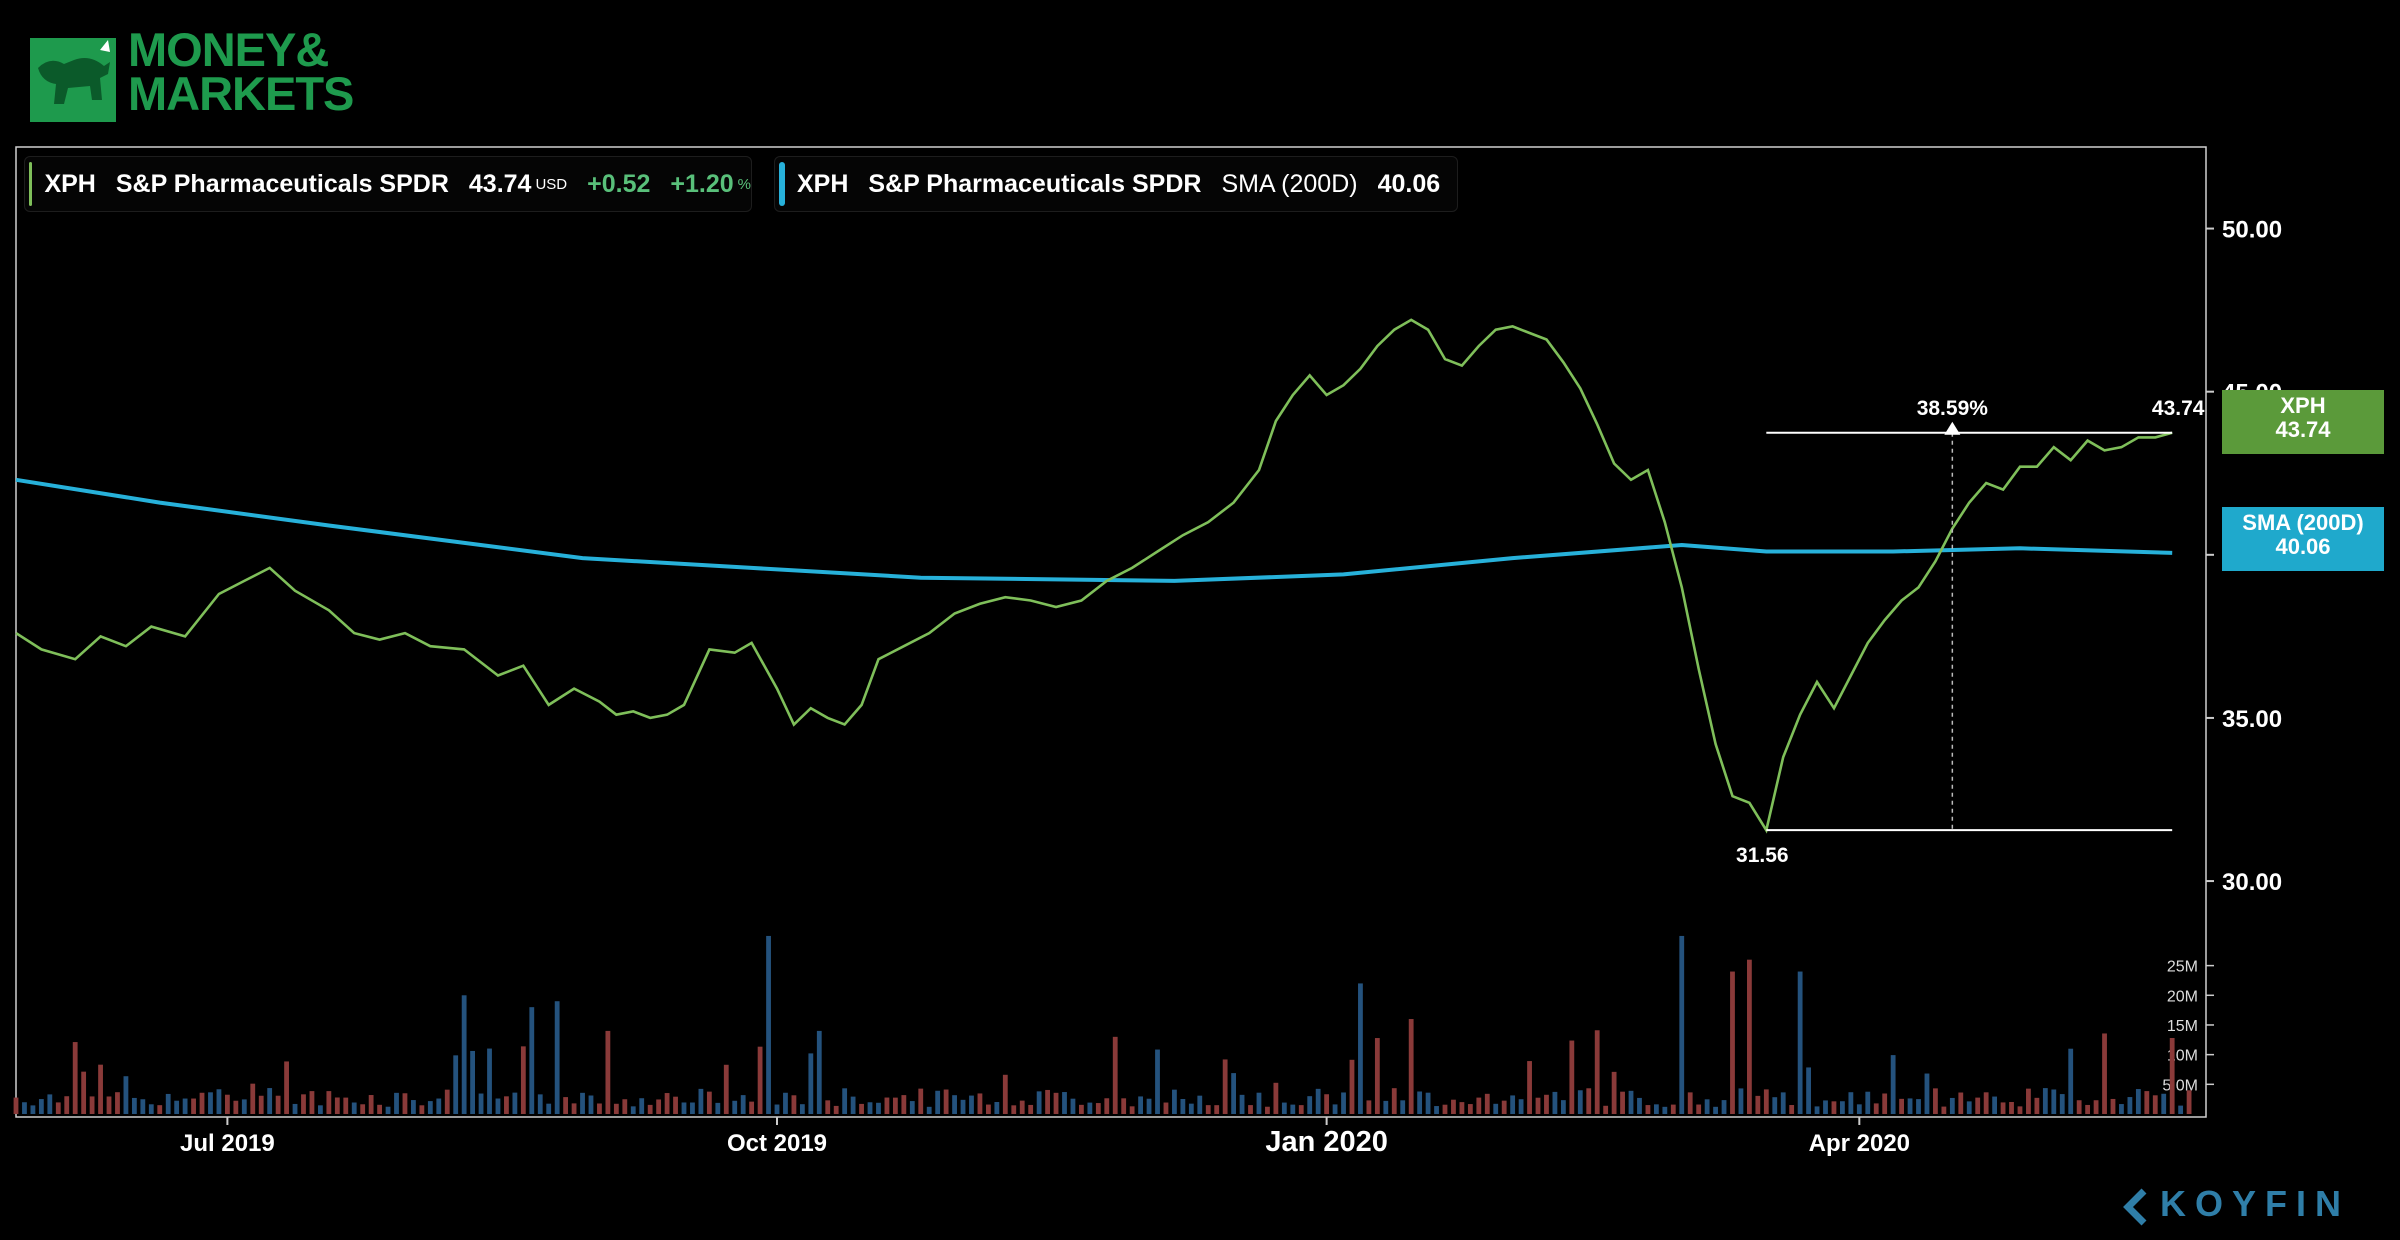  Describe the element at coordinates (227, 1143) in the screenshot. I see `x-tick-label: Jul 2019` at that location.